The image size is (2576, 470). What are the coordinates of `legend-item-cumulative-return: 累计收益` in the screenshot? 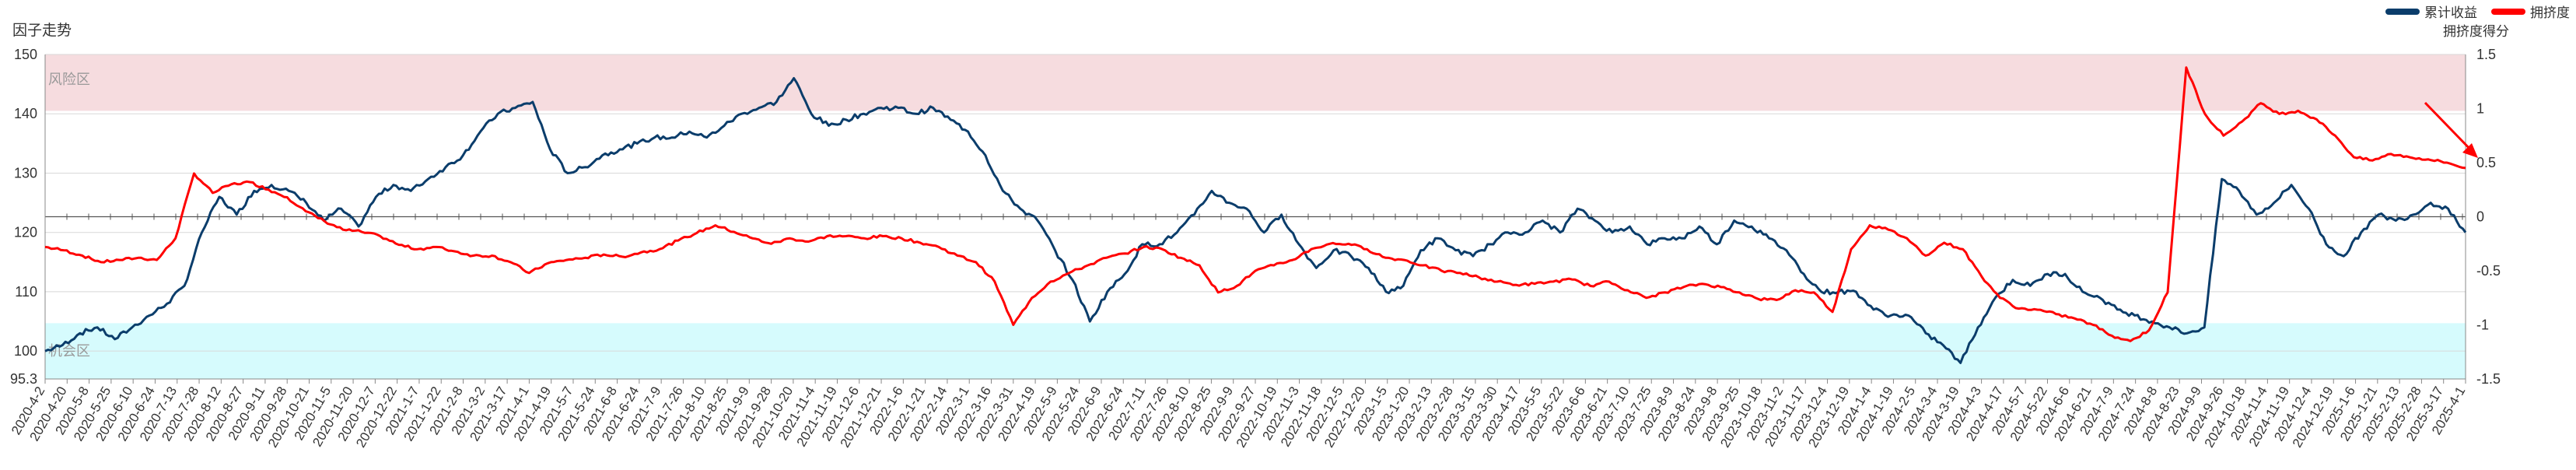 It's located at (2431, 11).